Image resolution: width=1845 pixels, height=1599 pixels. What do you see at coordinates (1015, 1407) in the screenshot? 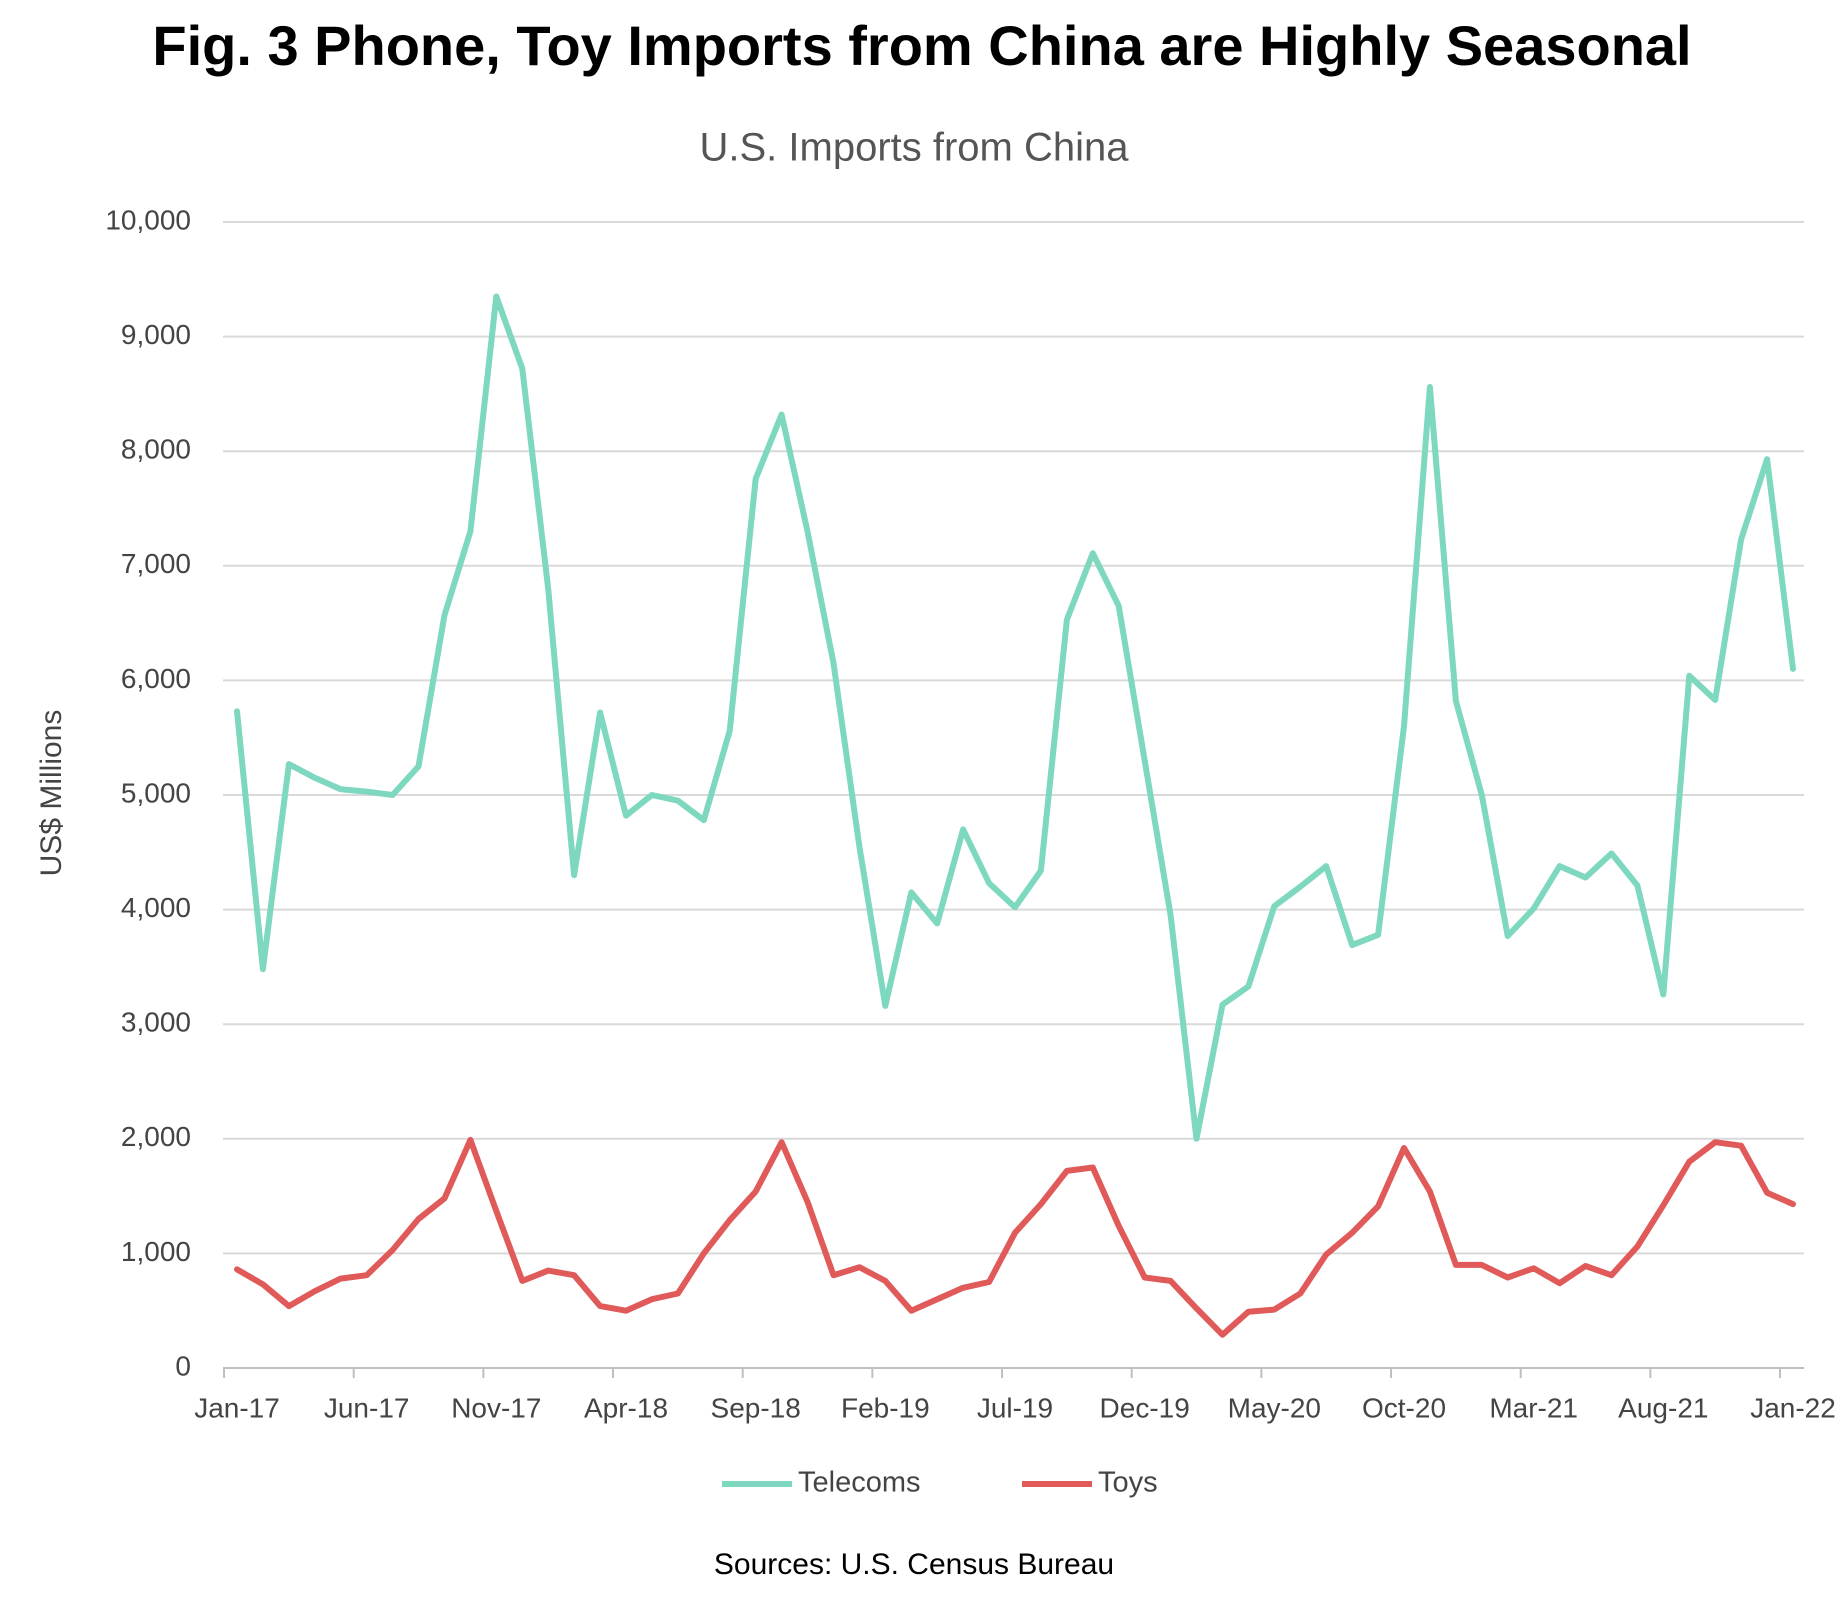
I see `x-tick-label: Jul-19` at bounding box center [1015, 1407].